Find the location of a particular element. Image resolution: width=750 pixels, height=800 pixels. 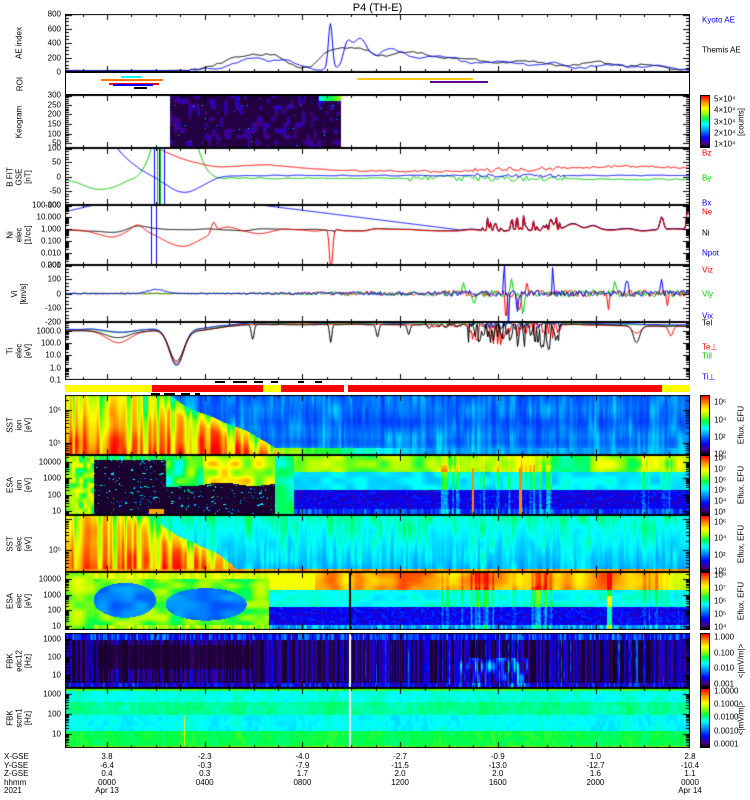

bfit-legend-item: Bz is located at coordinates (707, 153).